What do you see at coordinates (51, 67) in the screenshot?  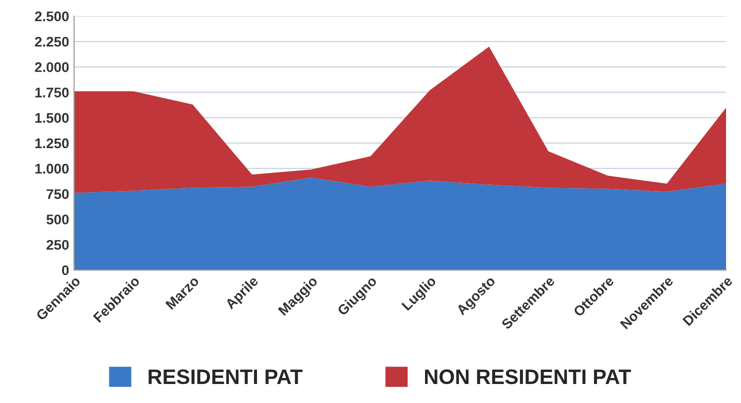 I see `y-tick-label: 2.000` at bounding box center [51, 67].